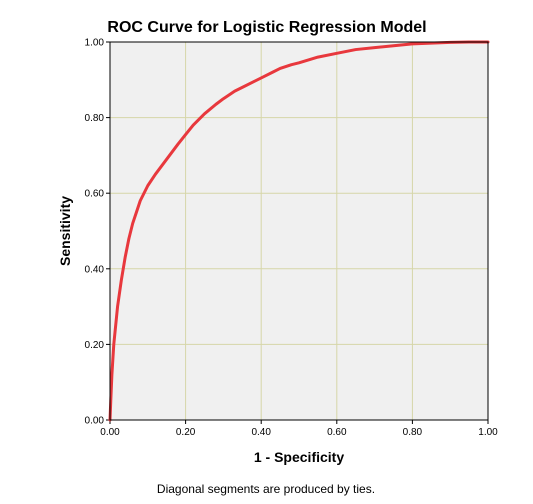 The height and width of the screenshot is (504, 533). Describe the element at coordinates (266, 27) in the screenshot. I see `chart-title: ROC Curve for Logistic Regression Model` at that location.